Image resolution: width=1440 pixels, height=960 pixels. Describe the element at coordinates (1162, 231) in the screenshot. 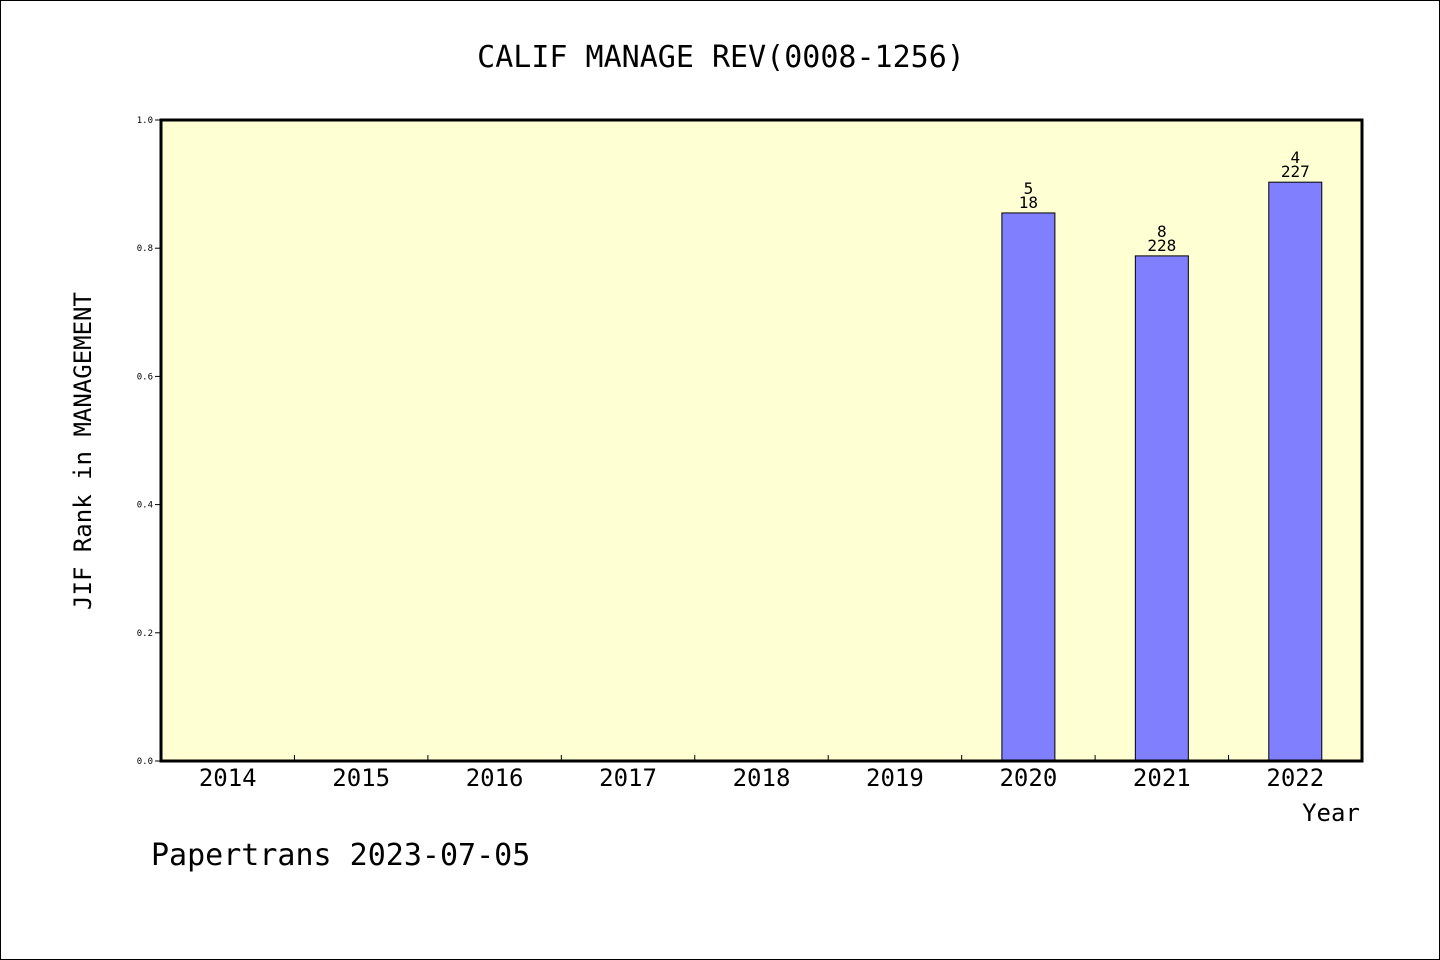

I see `bar-label-top: 8` at that location.